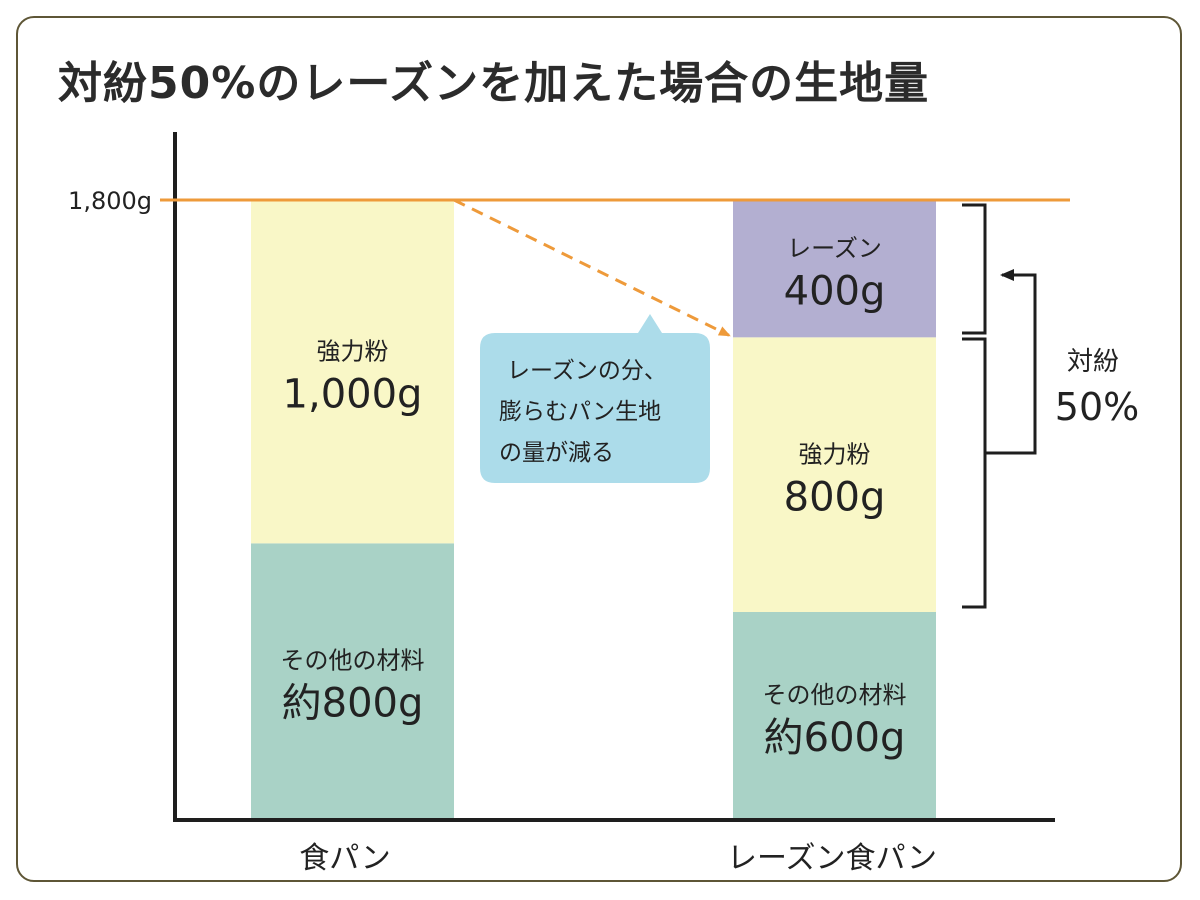  What do you see at coordinates (974, 473) in the screenshot?
I see `flour-bracket` at bounding box center [974, 473].